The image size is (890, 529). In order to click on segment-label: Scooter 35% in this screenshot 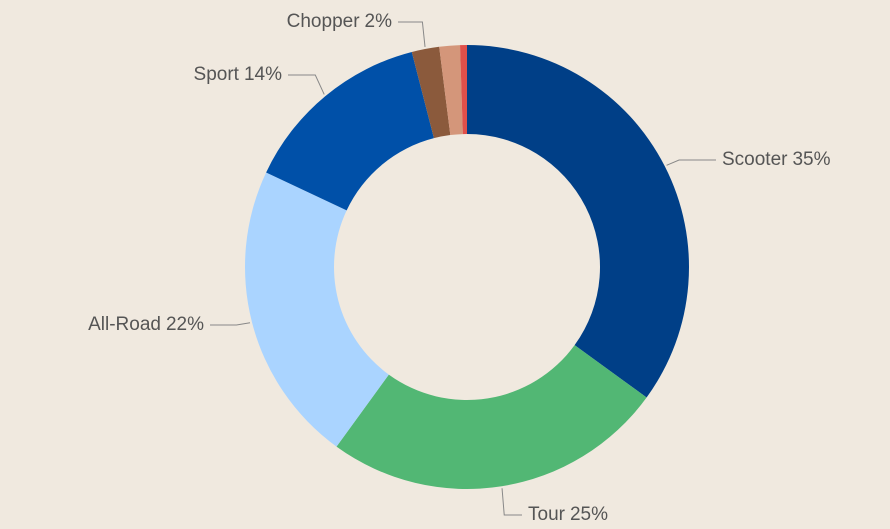, I will do `click(776, 159)`.